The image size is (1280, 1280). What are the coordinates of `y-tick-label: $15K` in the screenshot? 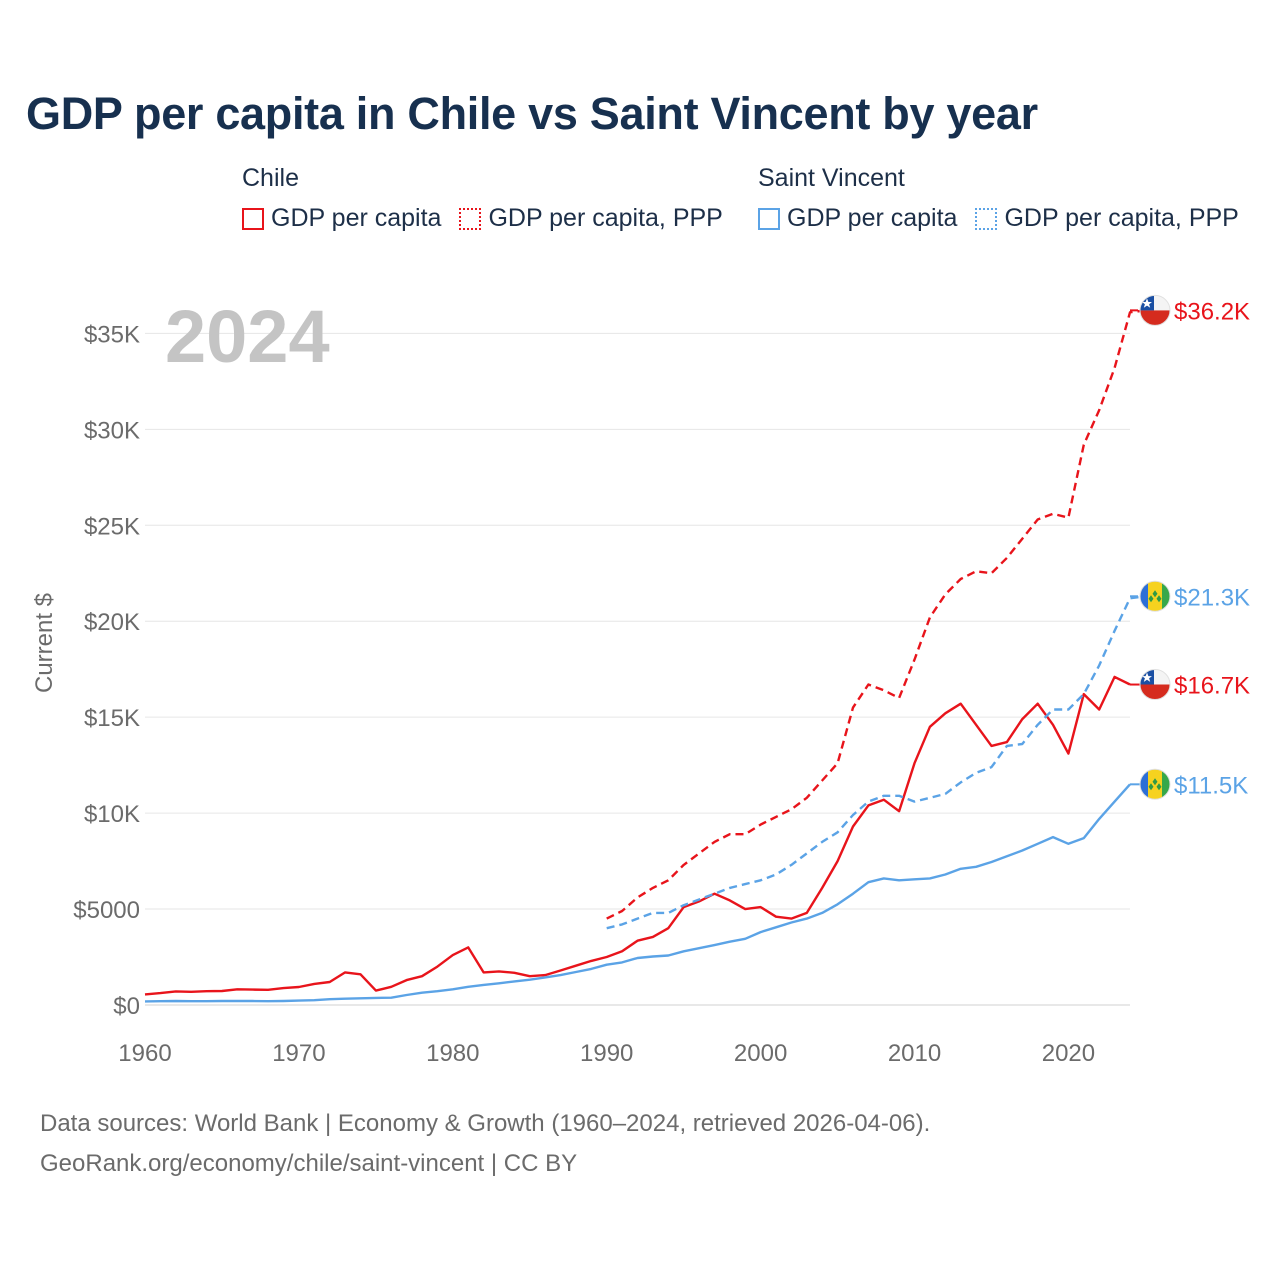 It's located at (112, 718).